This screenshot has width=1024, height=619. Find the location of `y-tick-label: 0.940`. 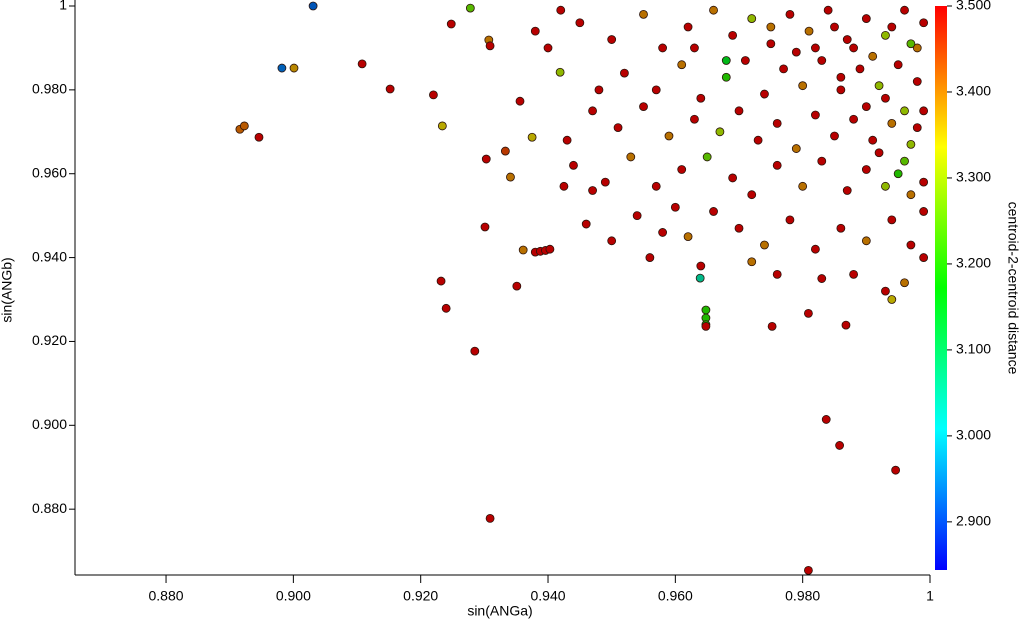

y-tick-label: 0.940 is located at coordinates (49, 256).